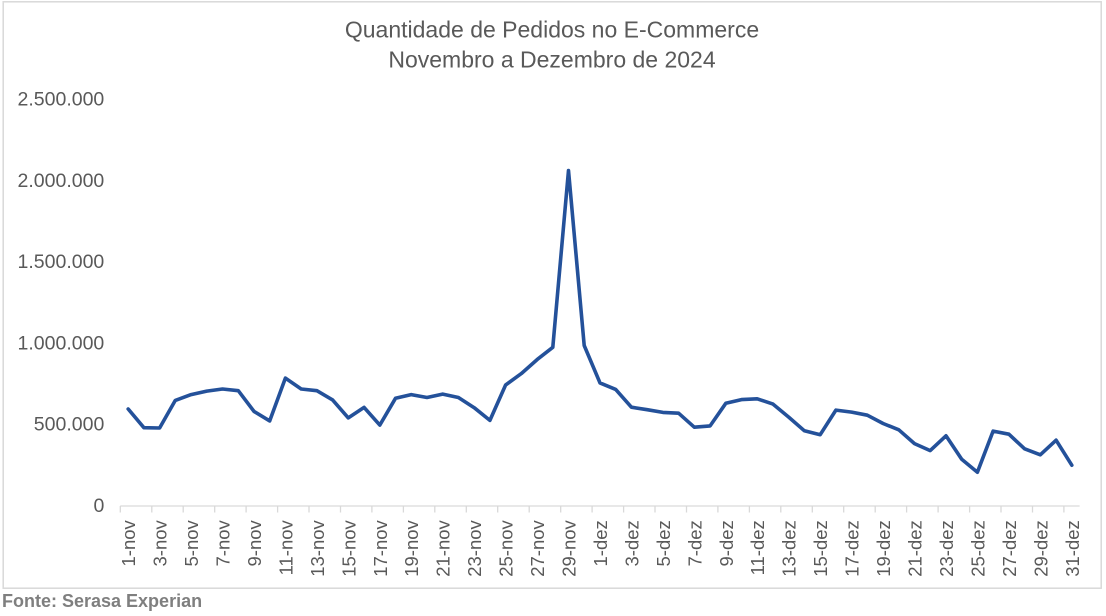 The image size is (1106, 616). Describe the element at coordinates (474, 547) in the screenshot. I see `svg-text: 23-nov` at that location.